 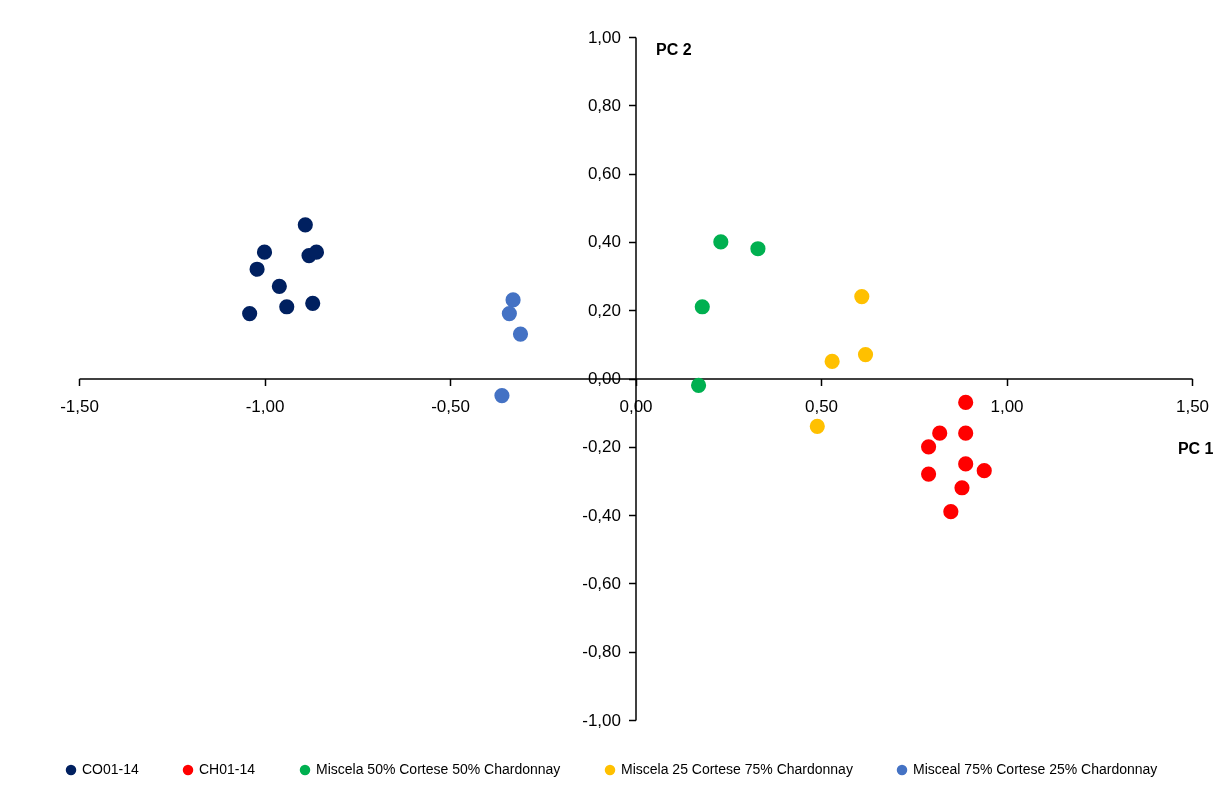 What do you see at coordinates (821, 406) in the screenshot?
I see `x-tick-label: 0,50` at bounding box center [821, 406].